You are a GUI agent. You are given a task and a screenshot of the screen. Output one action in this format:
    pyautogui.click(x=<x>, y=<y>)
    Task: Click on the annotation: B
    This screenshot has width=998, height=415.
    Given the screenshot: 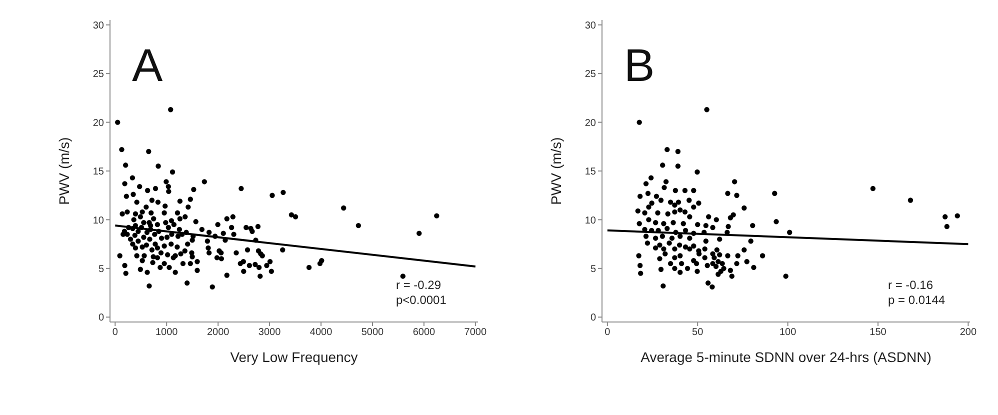 What is the action you would take?
    pyautogui.click(x=639, y=65)
    